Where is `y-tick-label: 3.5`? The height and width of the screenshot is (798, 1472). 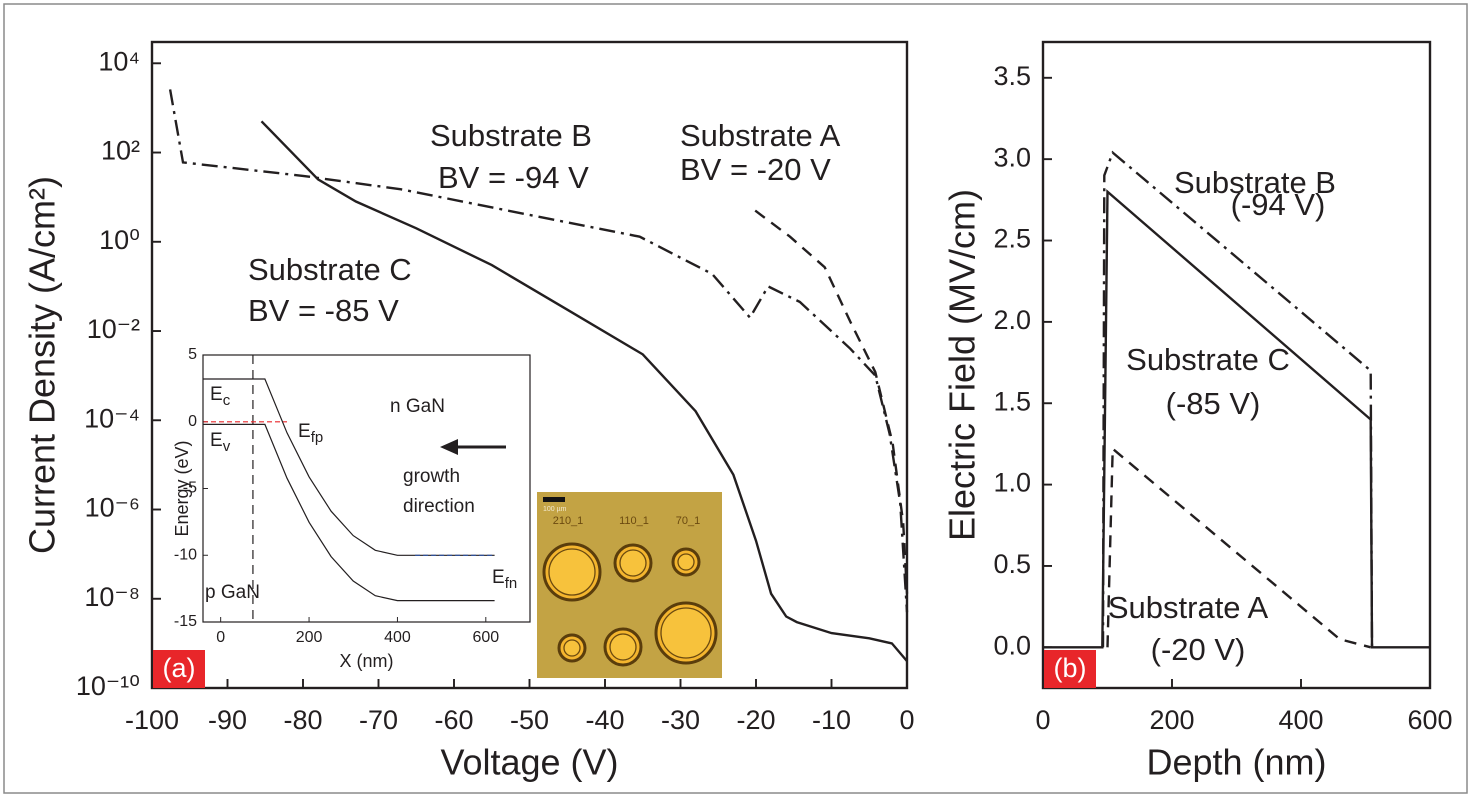 y-tick-label: 3.5 is located at coordinates (1012, 76).